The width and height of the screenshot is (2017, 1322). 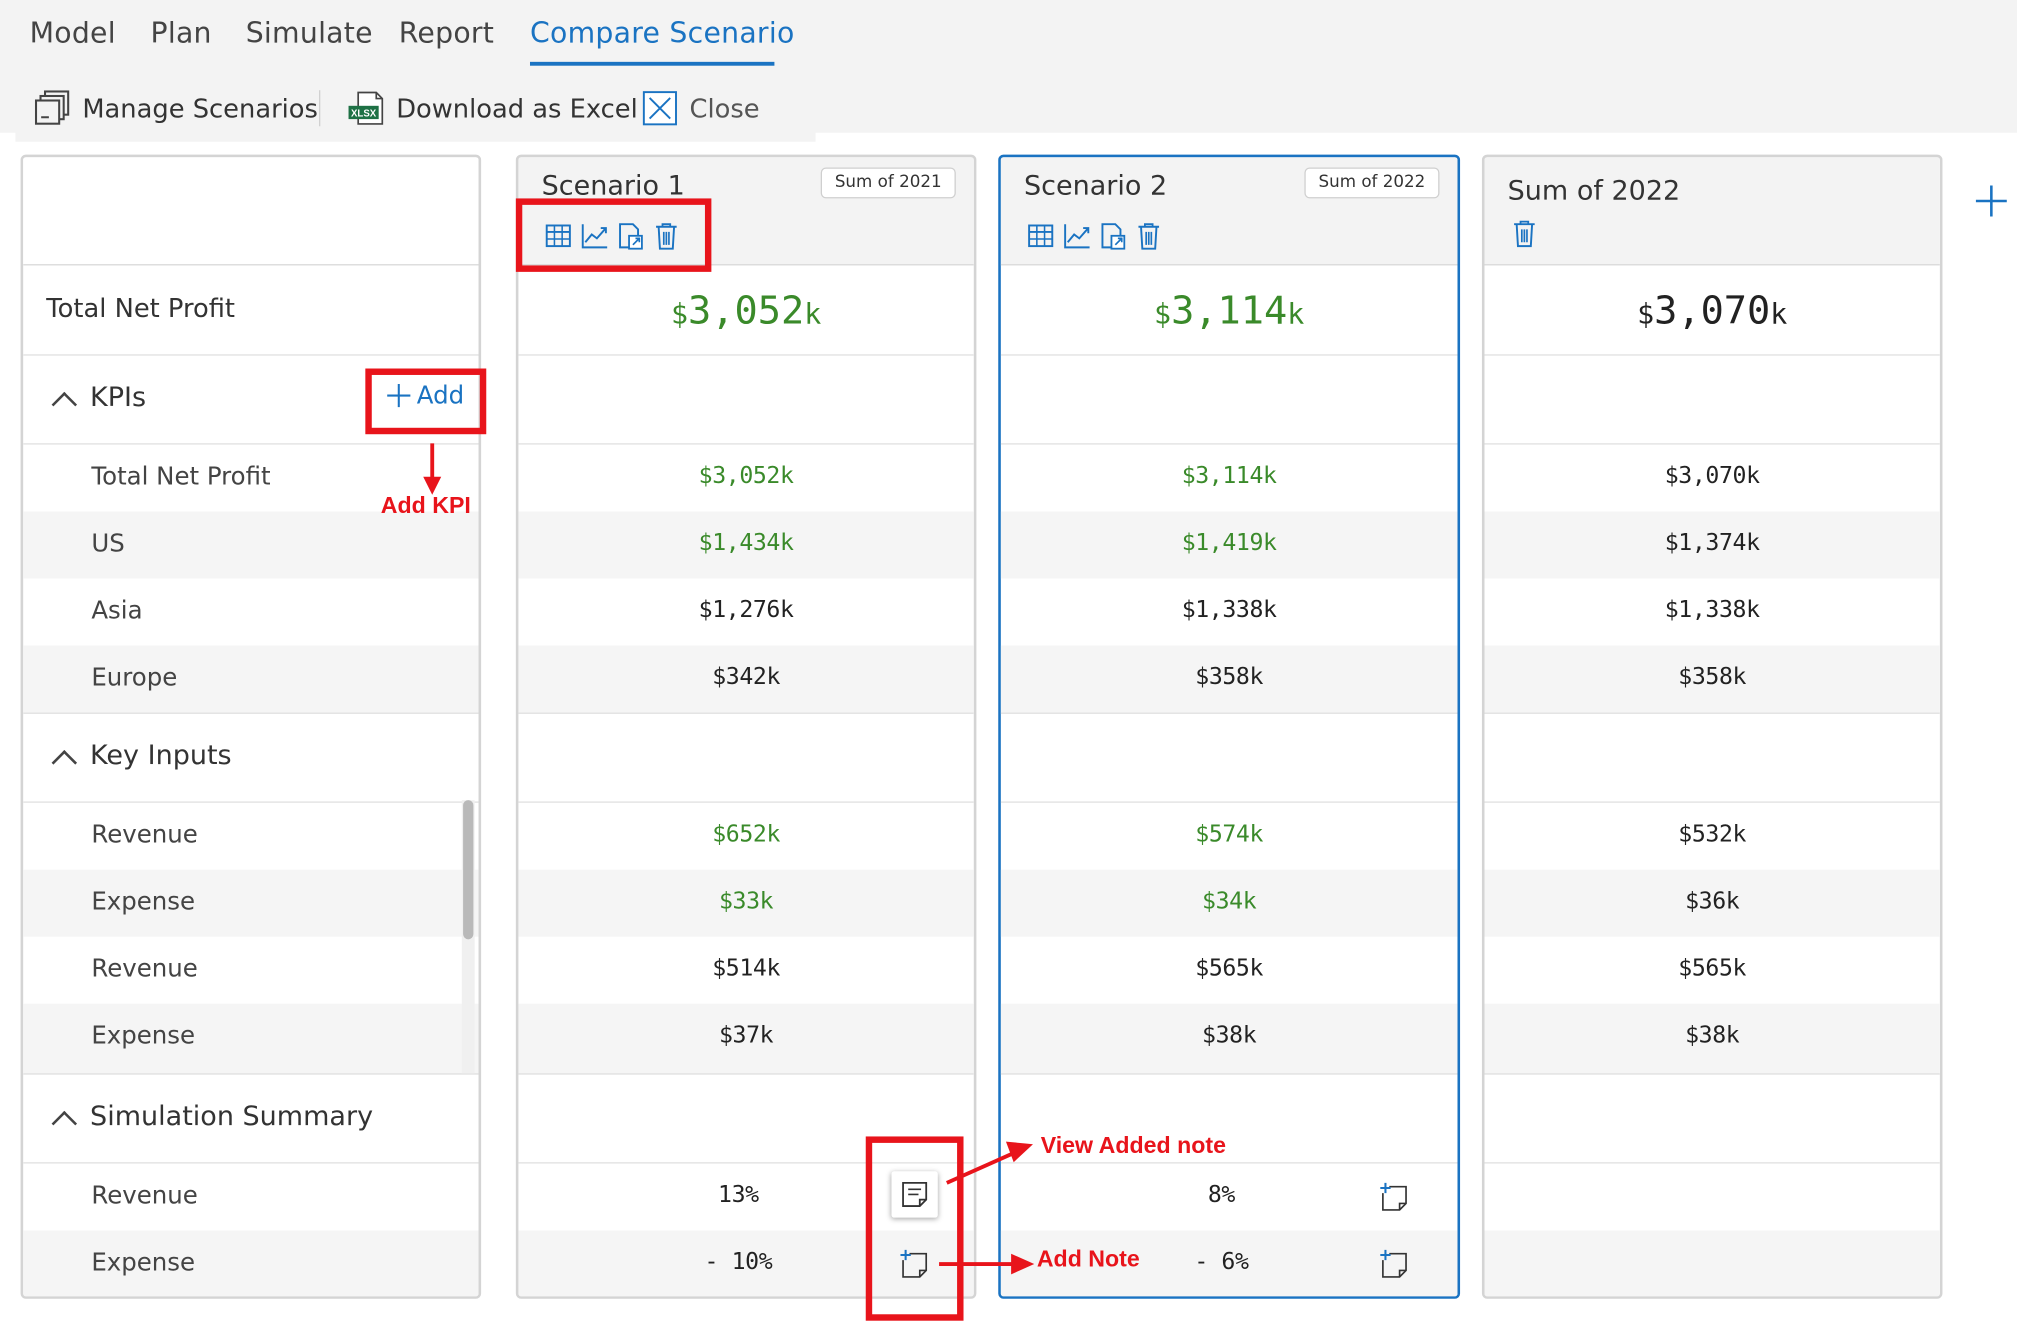 I want to click on table-row: $565k, so click(x=1229, y=970).